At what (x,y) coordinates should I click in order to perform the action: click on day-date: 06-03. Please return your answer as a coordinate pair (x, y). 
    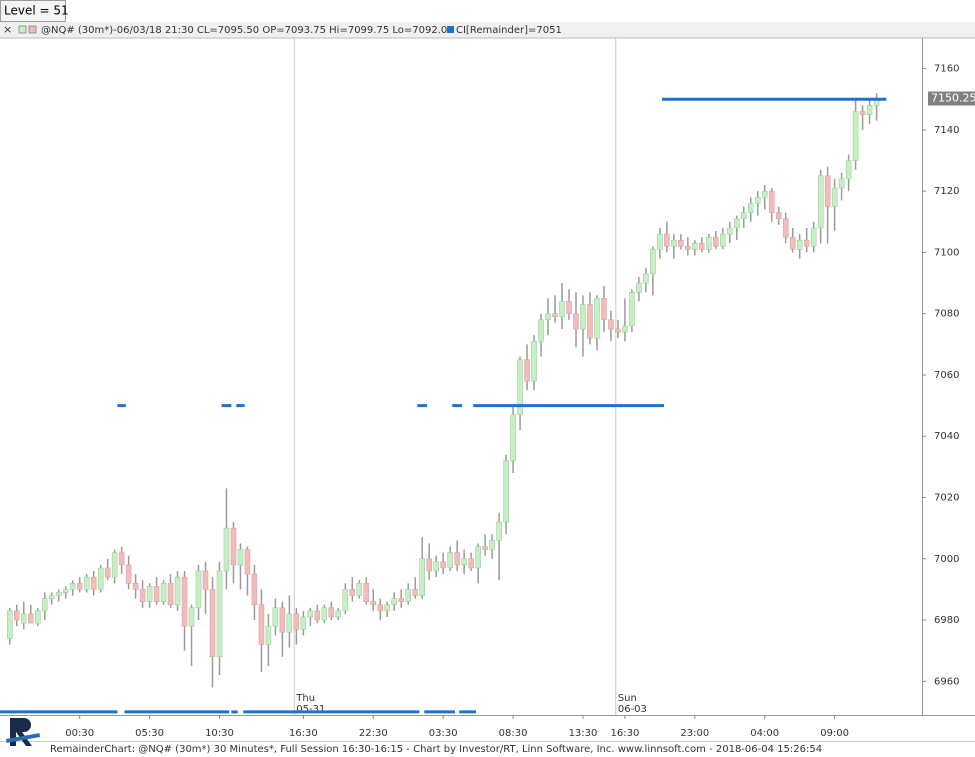
    Looking at the image, I should click on (632, 709).